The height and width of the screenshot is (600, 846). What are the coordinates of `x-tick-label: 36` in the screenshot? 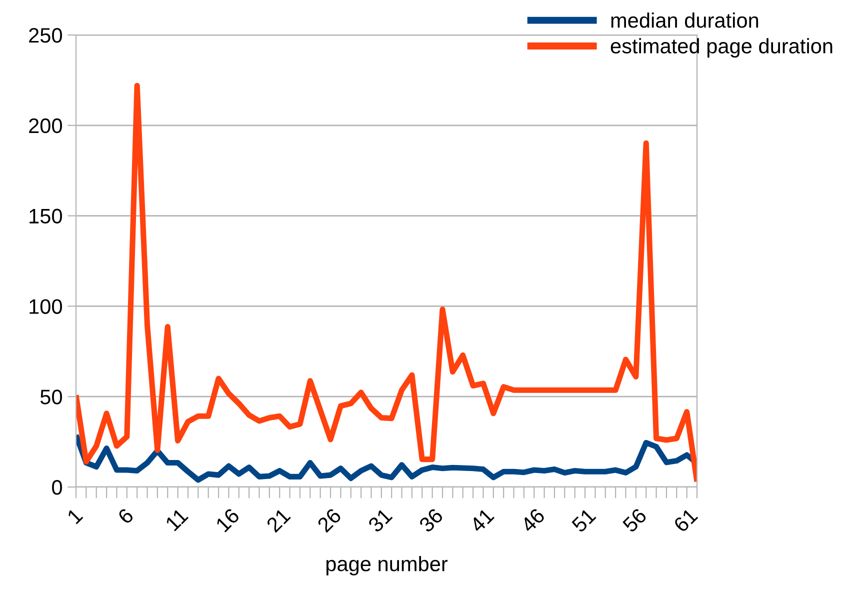 It's located at (431, 520).